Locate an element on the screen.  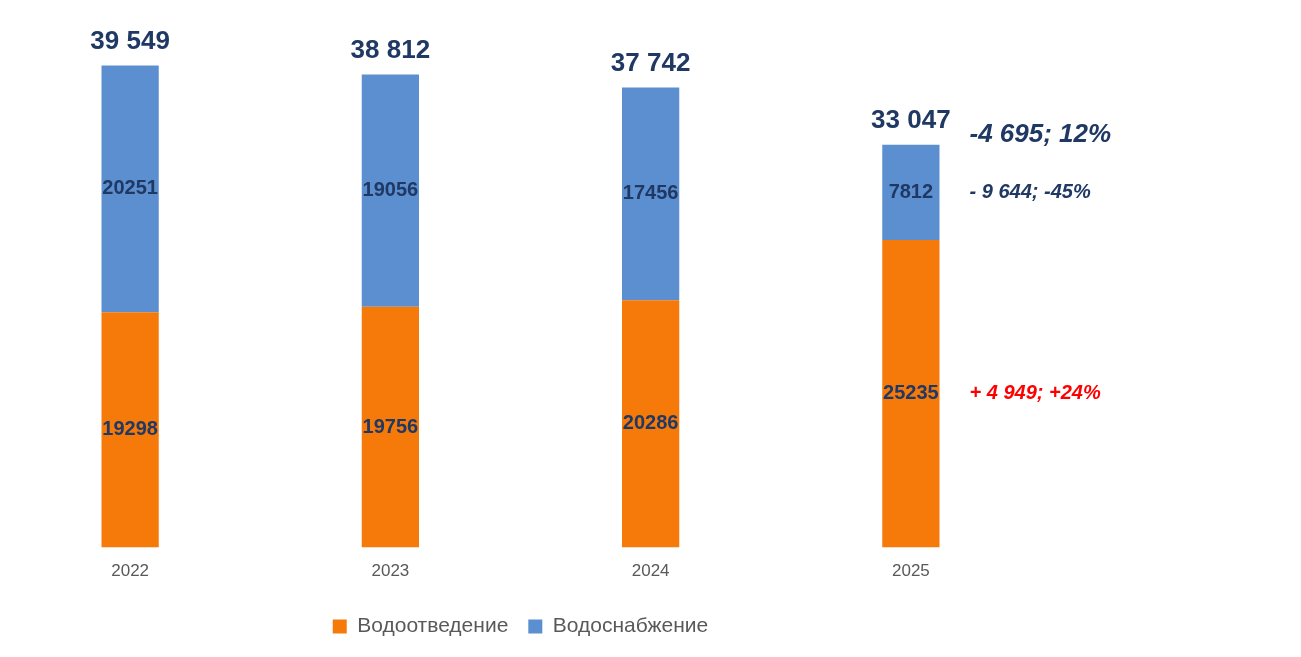
legend-label: Водоснабжение is located at coordinates (630, 625).